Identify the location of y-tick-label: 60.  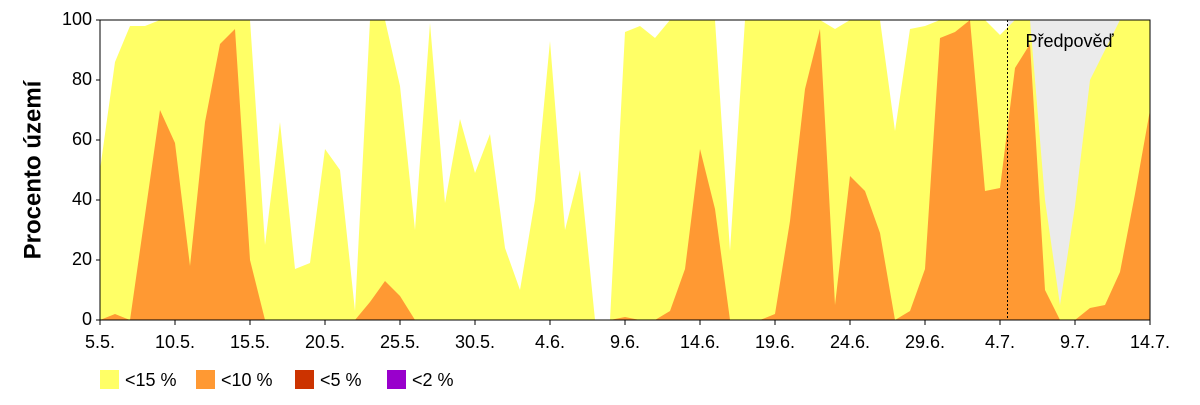
(82, 139).